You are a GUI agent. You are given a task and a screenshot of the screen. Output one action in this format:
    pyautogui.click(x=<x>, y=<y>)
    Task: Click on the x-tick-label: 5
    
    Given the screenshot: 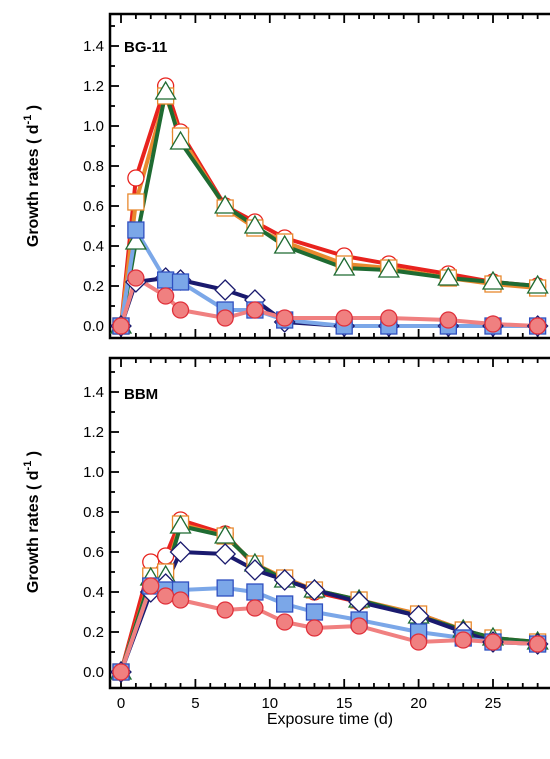 What is the action you would take?
    pyautogui.click(x=195, y=703)
    